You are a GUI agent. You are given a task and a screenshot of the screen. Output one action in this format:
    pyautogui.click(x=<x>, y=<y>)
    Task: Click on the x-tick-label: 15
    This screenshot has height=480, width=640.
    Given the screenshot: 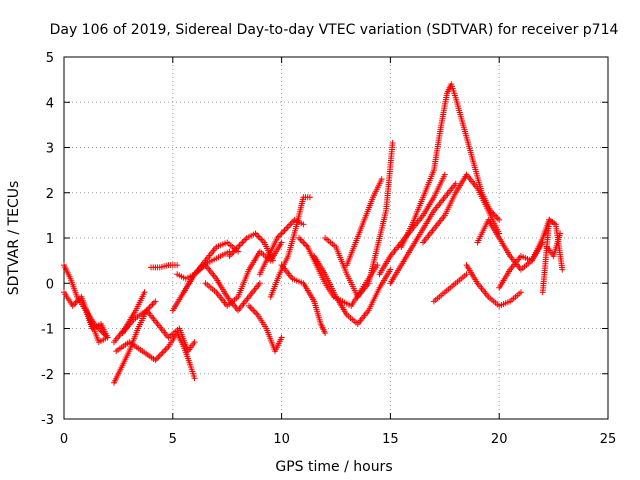 What is the action you would take?
    pyautogui.click(x=390, y=439)
    